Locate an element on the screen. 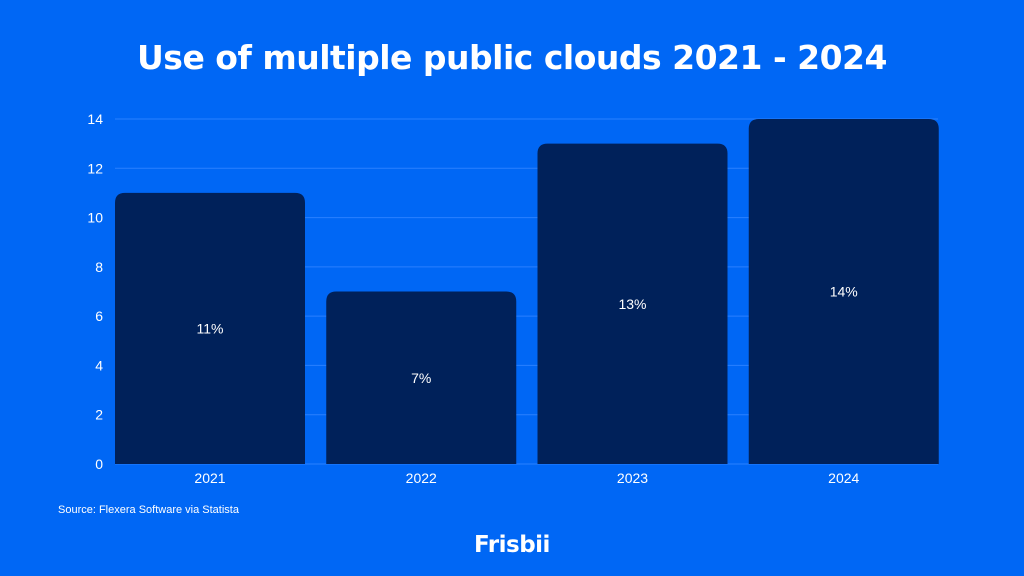 This screenshot has height=576, width=1024. data-label: 14% is located at coordinates (844, 292).